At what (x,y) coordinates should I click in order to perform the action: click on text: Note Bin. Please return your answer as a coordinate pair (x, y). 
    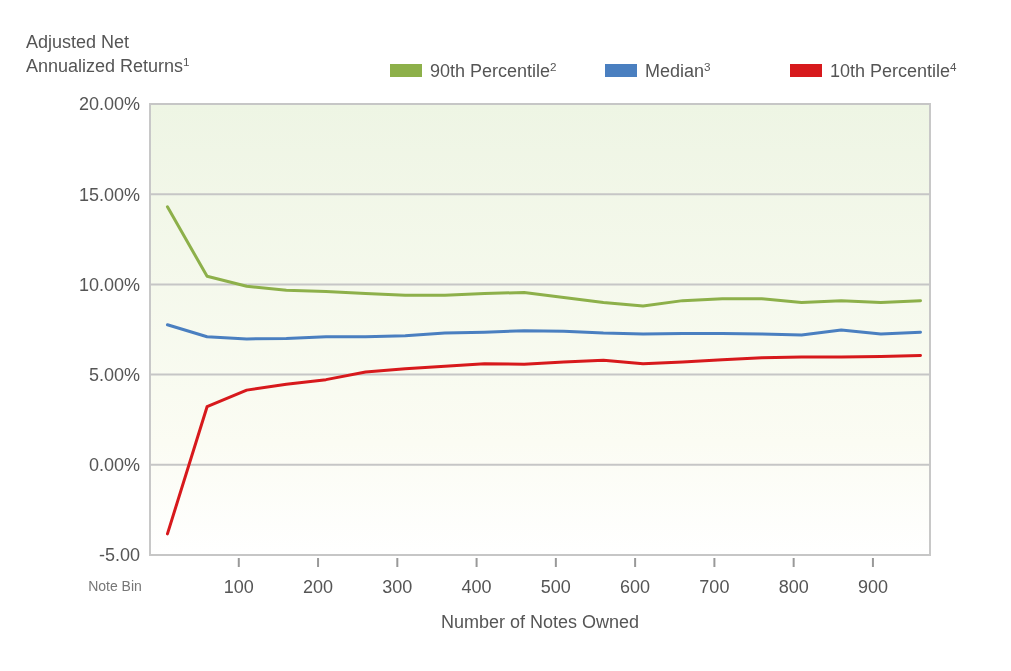
    Looking at the image, I should click on (115, 586).